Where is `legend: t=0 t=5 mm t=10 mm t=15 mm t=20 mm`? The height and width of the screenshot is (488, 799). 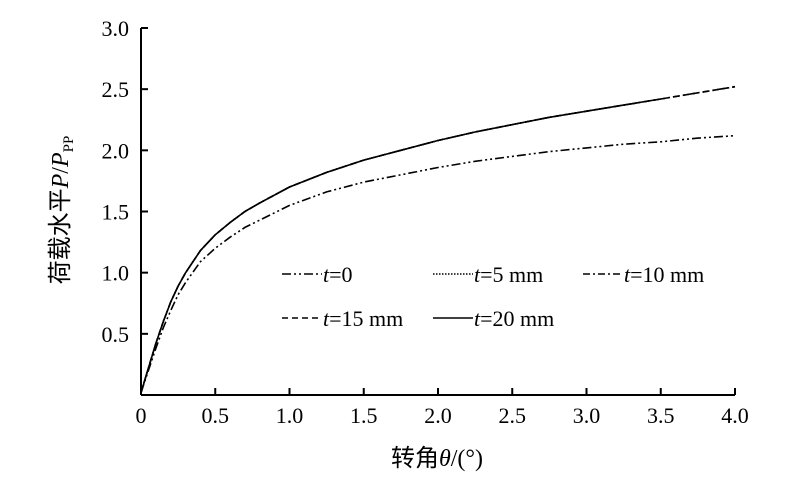 legend: t=0 t=5 mm t=10 mm t=15 mm t=20 mm is located at coordinates (493, 296).